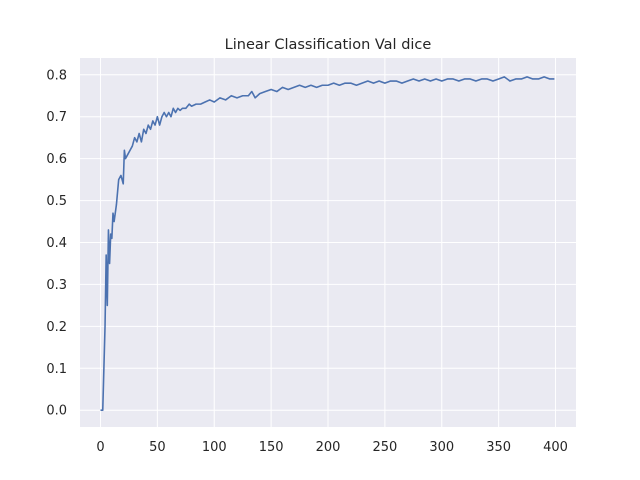 The height and width of the screenshot is (480, 640). I want to click on y-tick-label: 0.3, so click(56, 285).